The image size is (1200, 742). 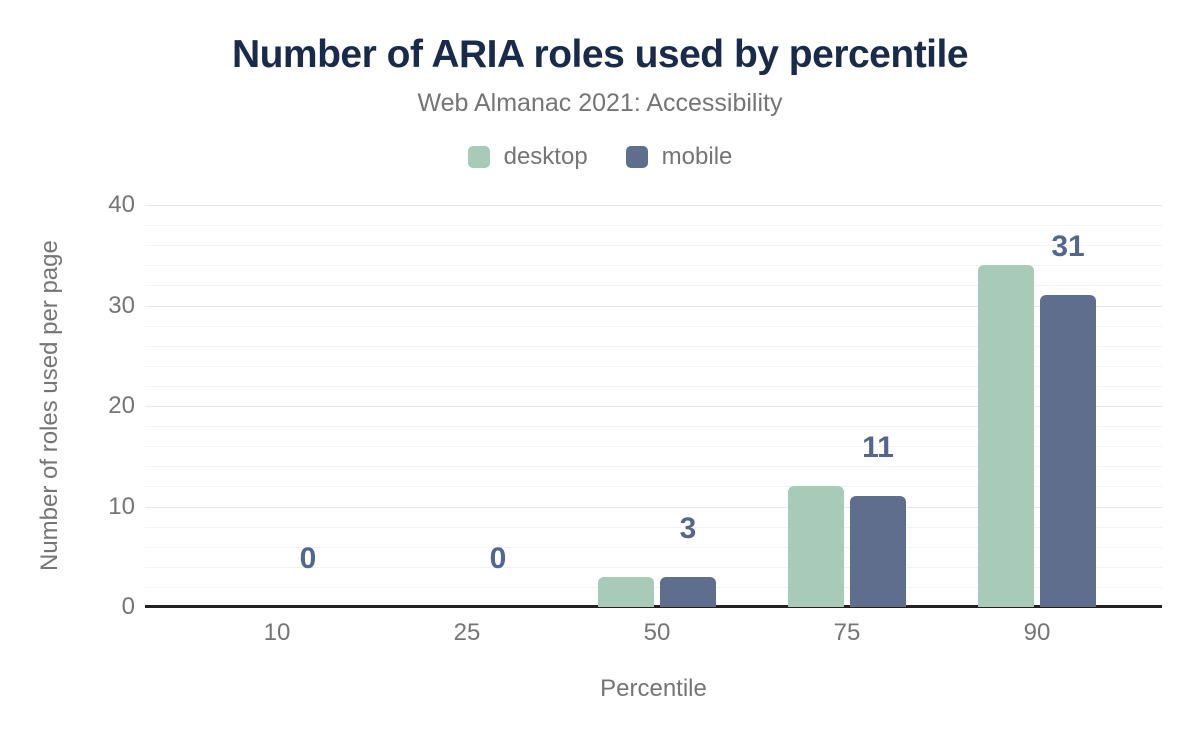 I want to click on legend-item-desktop: desktop, so click(x=527, y=157).